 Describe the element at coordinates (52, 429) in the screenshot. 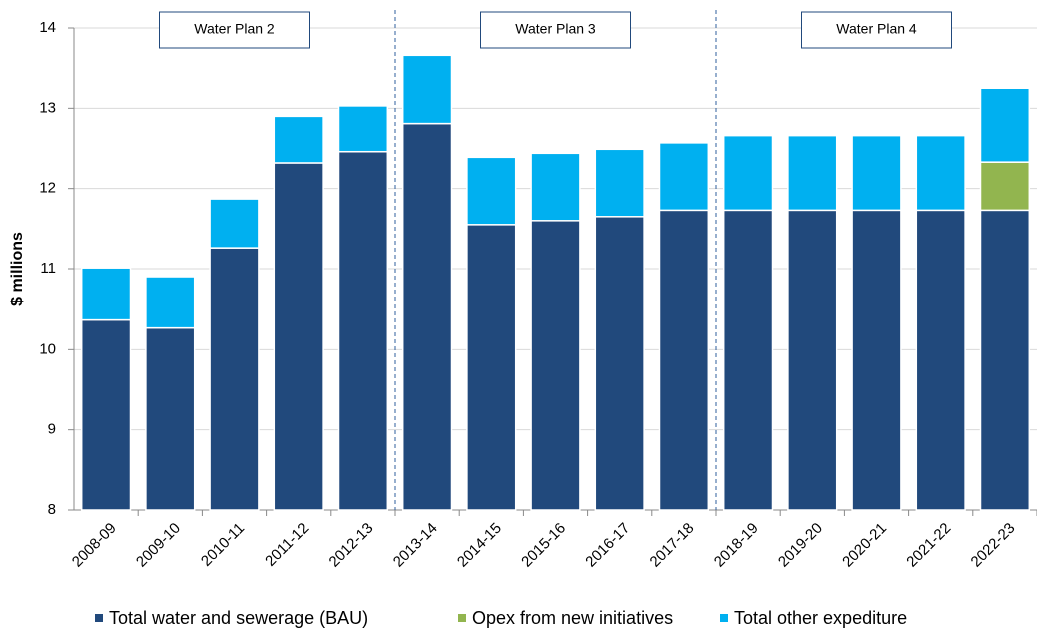

I see `y-tick-label: 9` at that location.